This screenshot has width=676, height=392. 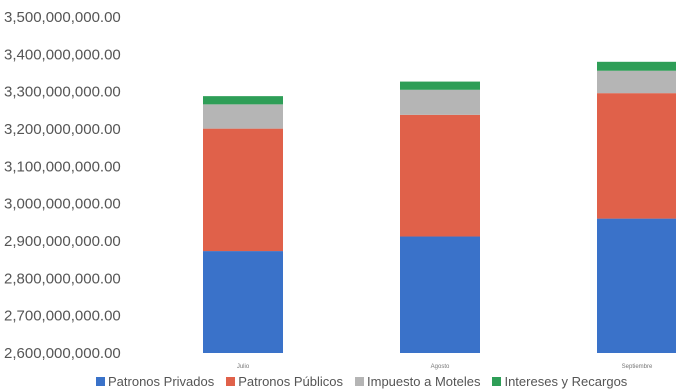 I want to click on legend-item: Patronos Privados, so click(x=155, y=381).